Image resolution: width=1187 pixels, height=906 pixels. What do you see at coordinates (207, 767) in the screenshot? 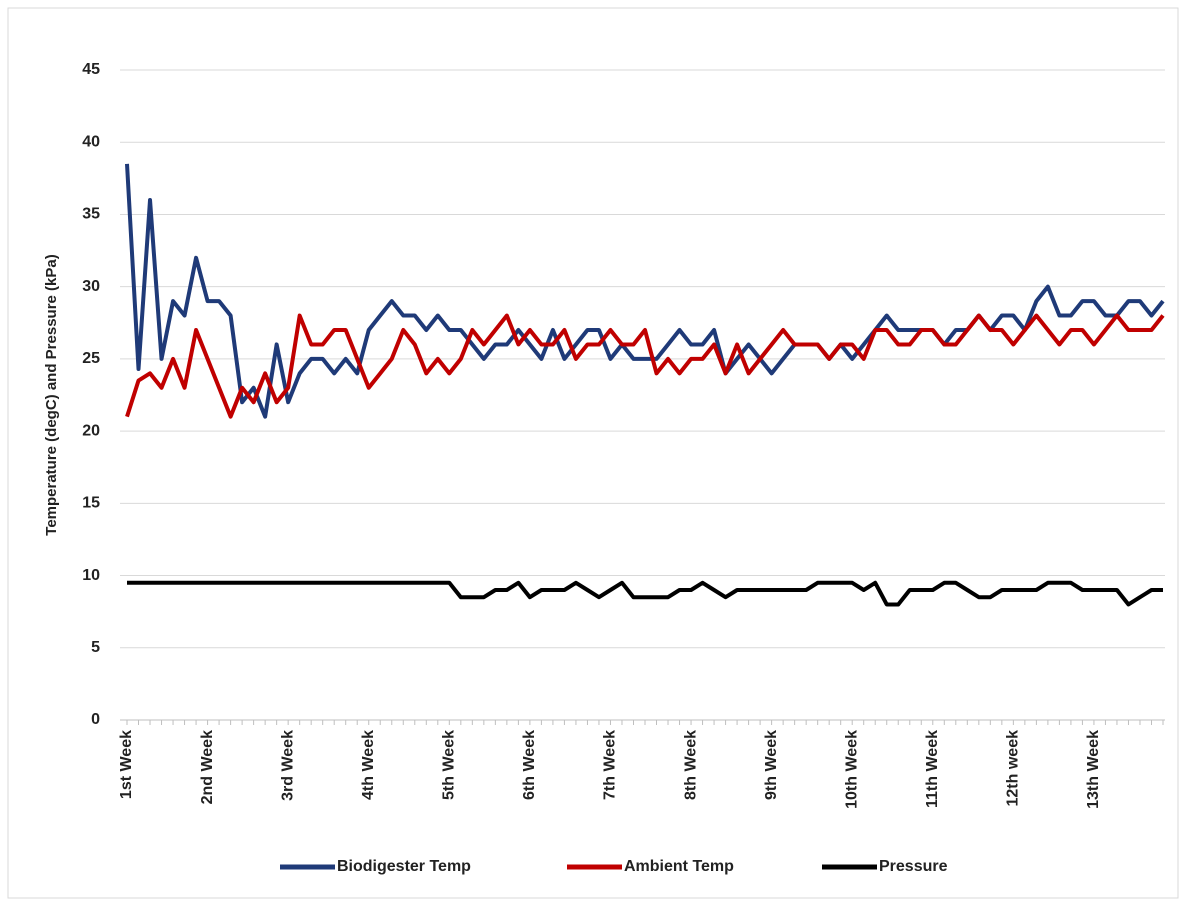
I see `x-tick-label: 2nd Week` at bounding box center [207, 767].